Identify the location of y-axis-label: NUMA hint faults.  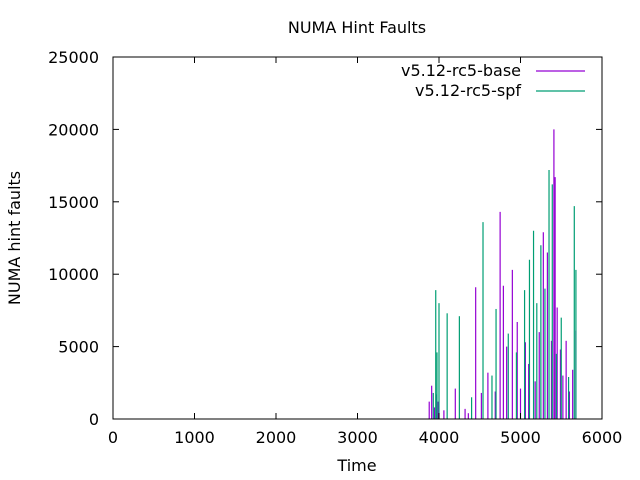
(14, 238).